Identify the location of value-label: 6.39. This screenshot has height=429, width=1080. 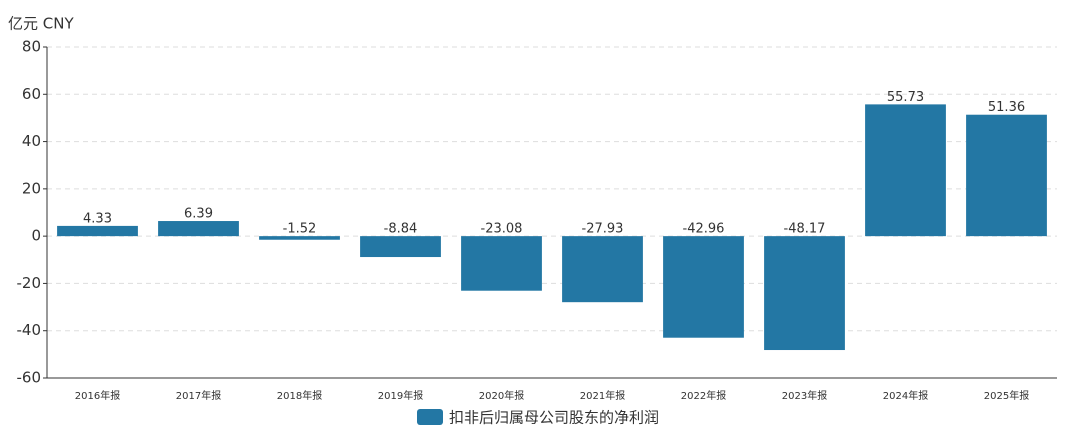
(198, 214).